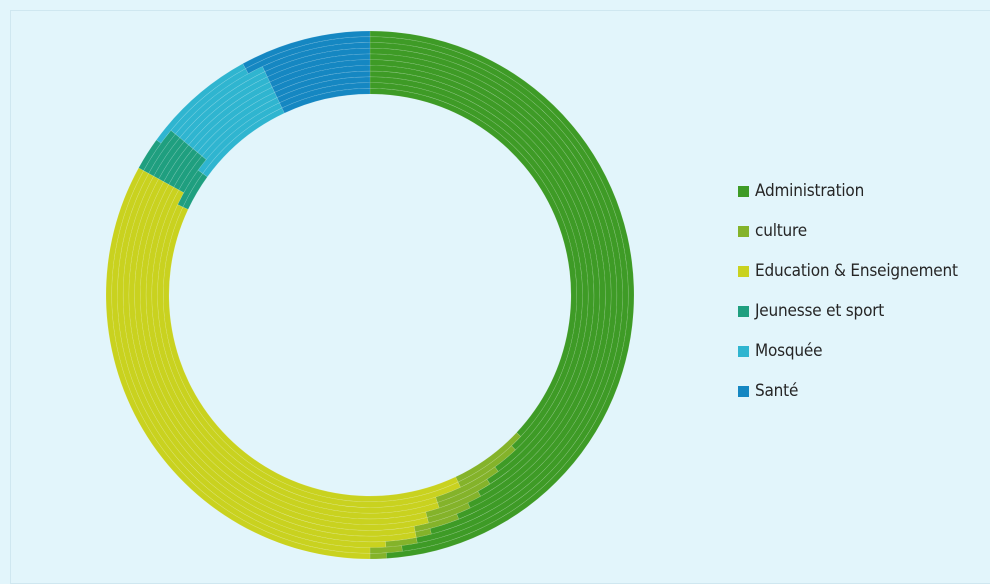 The height and width of the screenshot is (584, 990). What do you see at coordinates (195, 191) in the screenshot?
I see `slice-ring11-jeunesse-et-sport` at bounding box center [195, 191].